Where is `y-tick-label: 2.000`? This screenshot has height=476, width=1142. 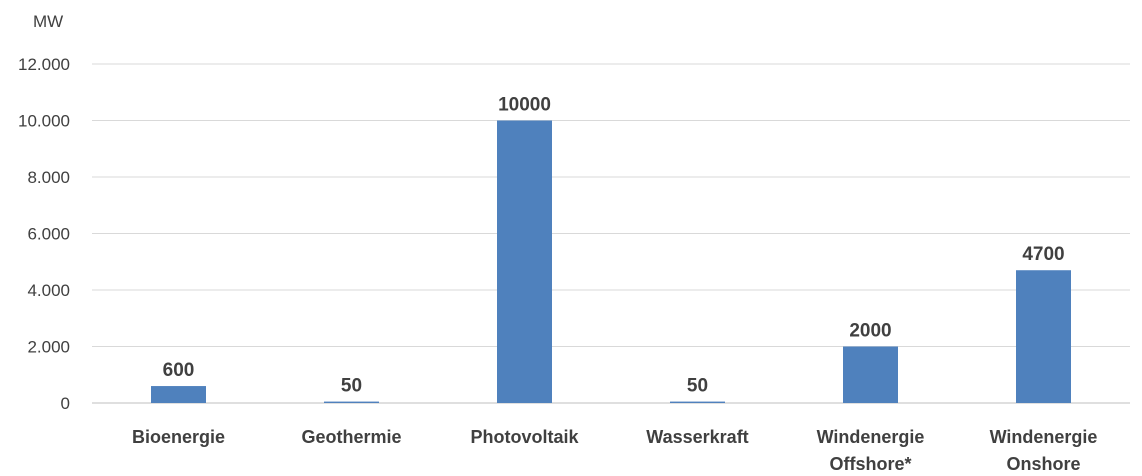
y-tick-label: 2.000 is located at coordinates (48, 347).